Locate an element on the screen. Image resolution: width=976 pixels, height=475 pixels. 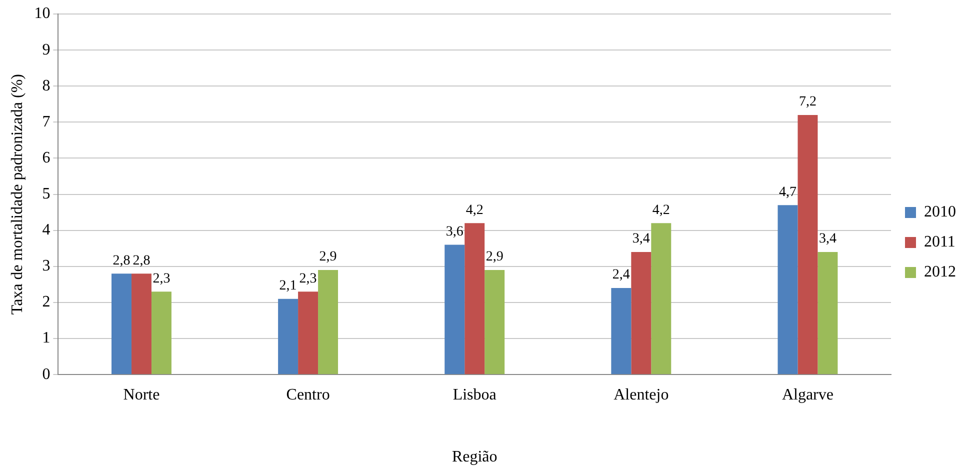
legend-label: 2012 is located at coordinates (940, 272).